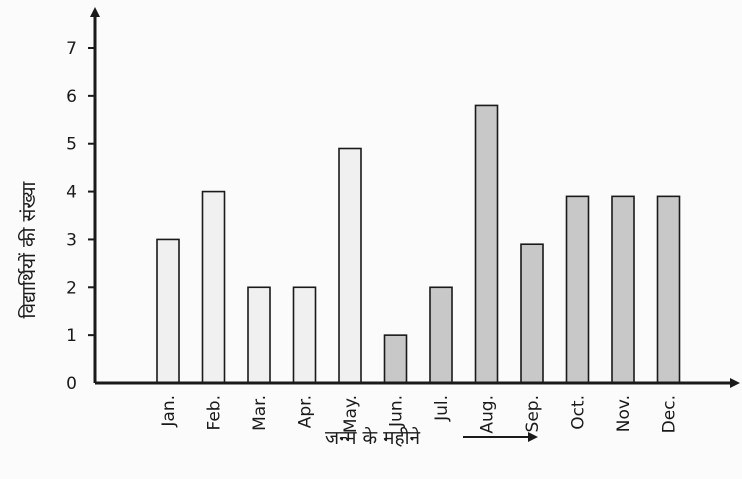 The image size is (742, 479). What do you see at coordinates (306, 411) in the screenshot?
I see `x-tick-label-apr: Apr.` at bounding box center [306, 411].